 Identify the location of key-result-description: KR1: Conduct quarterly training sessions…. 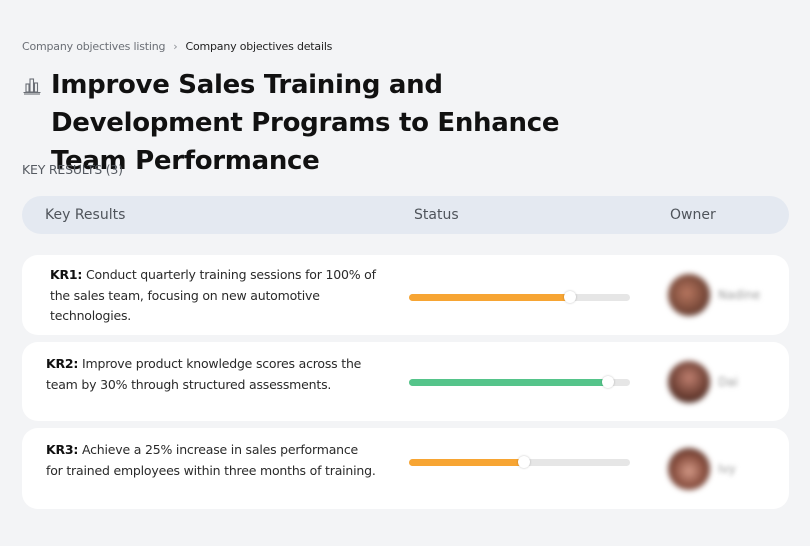
(215, 296).